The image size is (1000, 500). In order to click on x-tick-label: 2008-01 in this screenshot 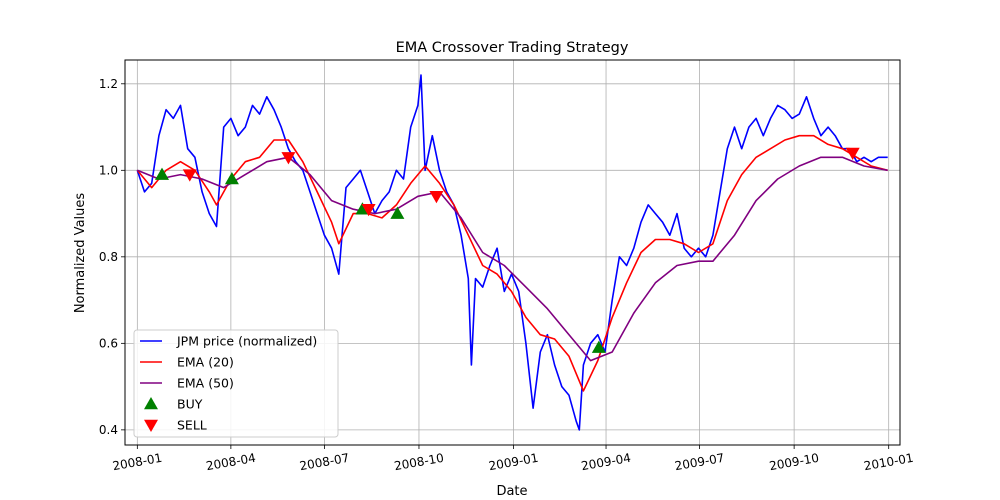, I will do `click(137, 462)`.